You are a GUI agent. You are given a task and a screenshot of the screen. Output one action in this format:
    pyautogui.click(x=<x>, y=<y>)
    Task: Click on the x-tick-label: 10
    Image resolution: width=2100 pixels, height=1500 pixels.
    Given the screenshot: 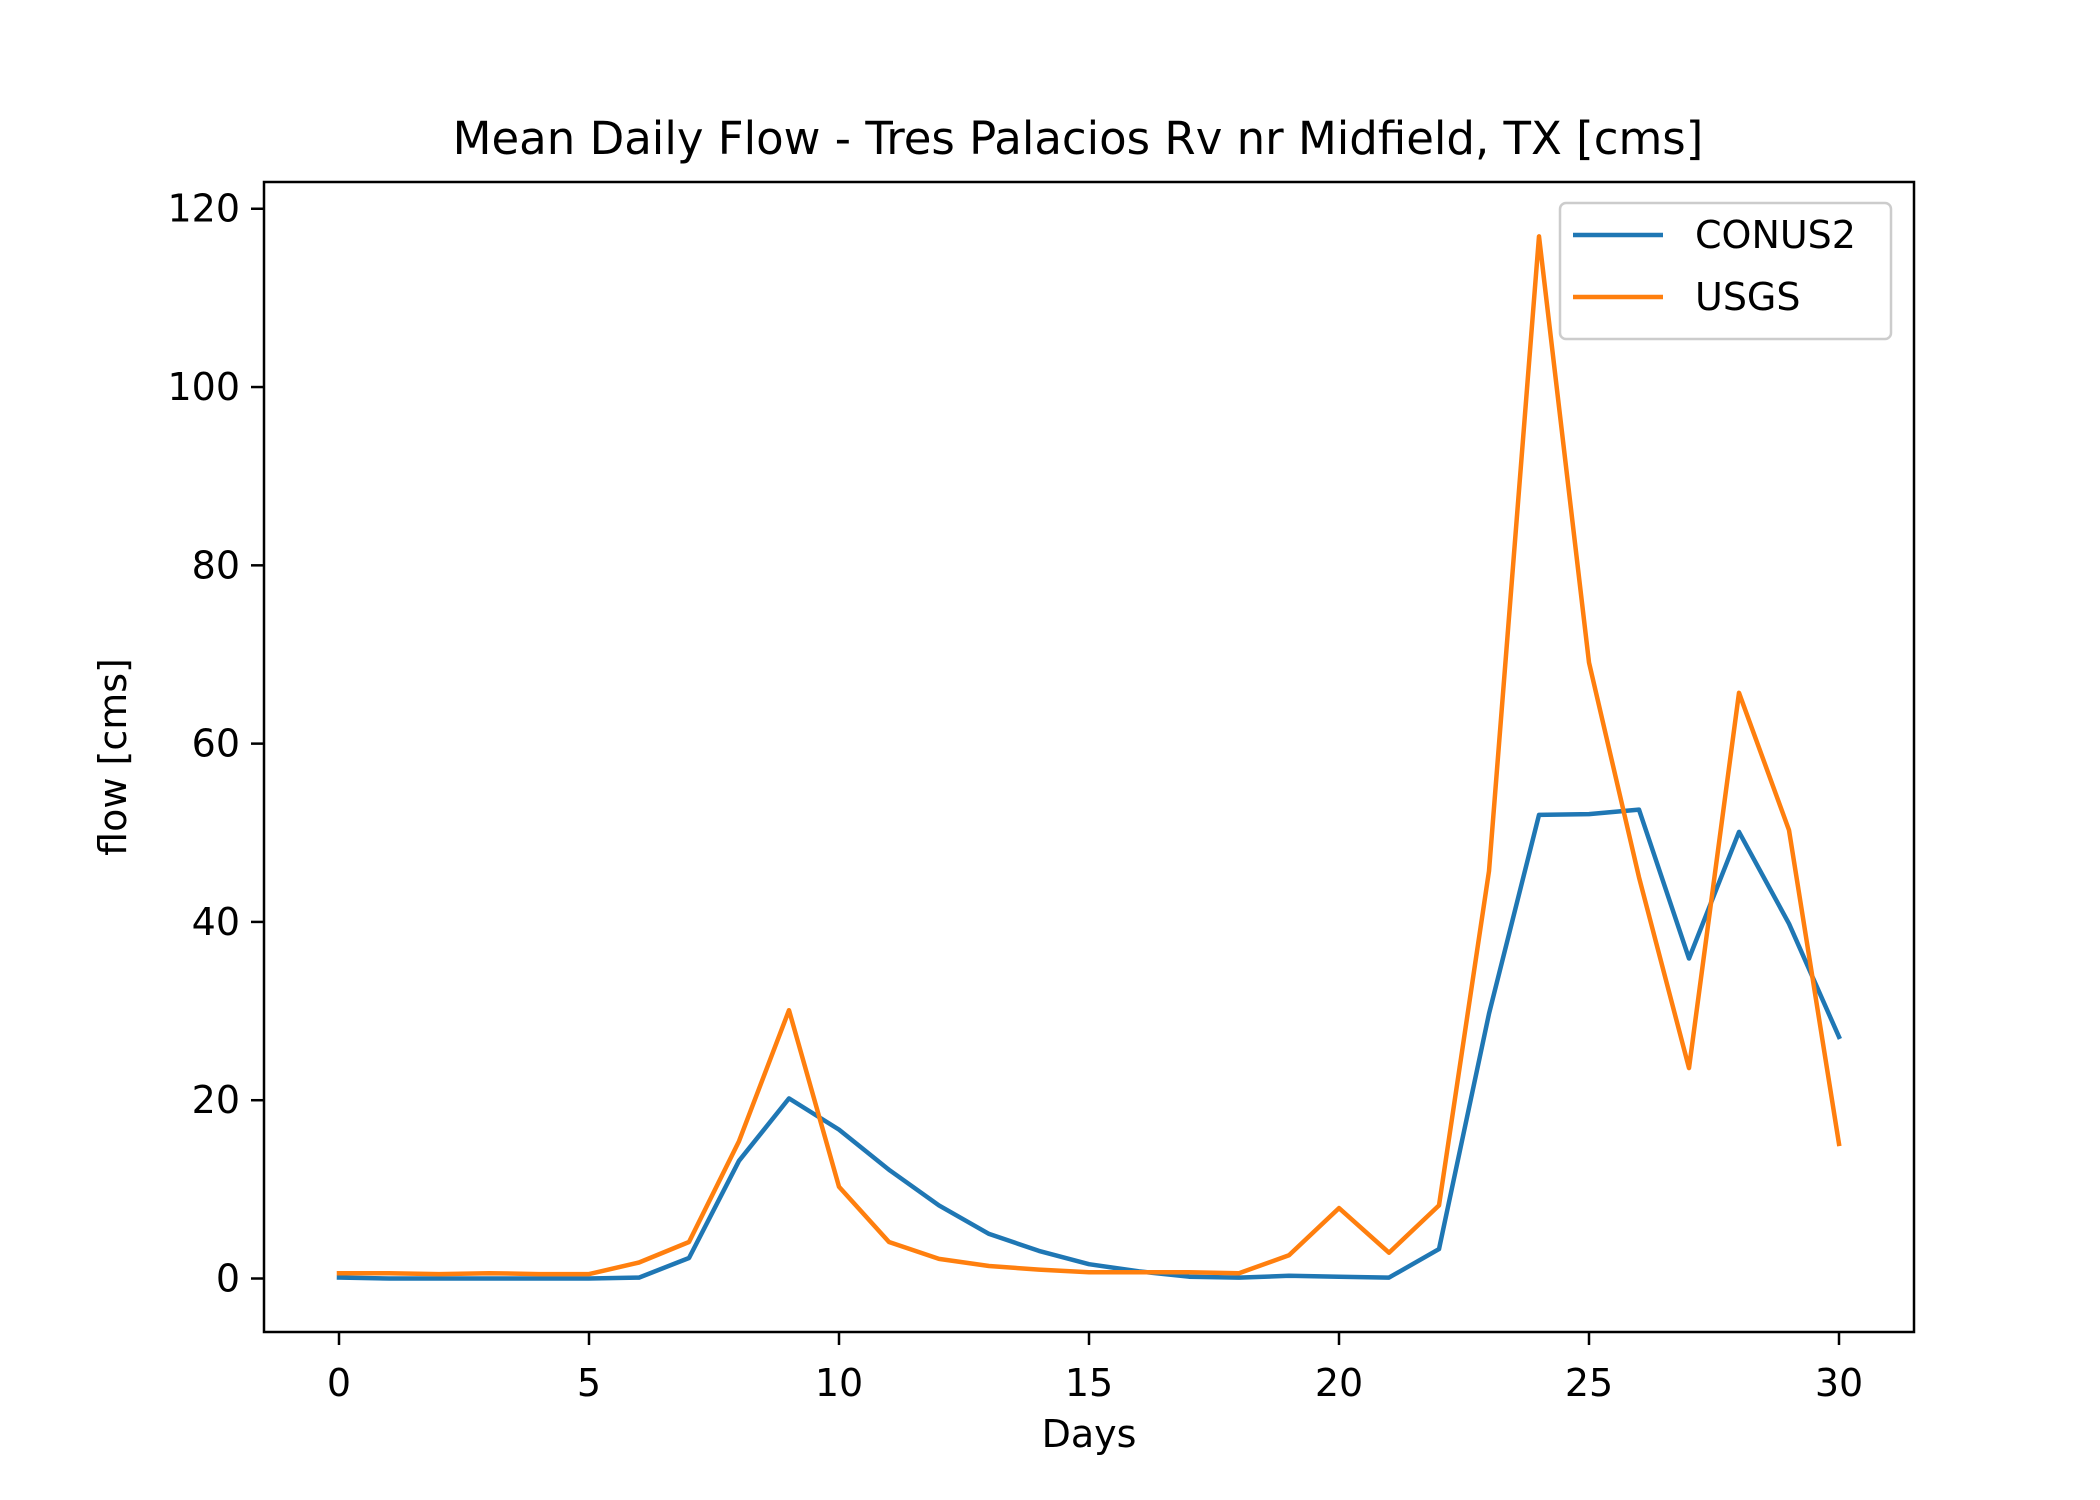 What is the action you would take?
    pyautogui.click(x=839, y=1383)
    